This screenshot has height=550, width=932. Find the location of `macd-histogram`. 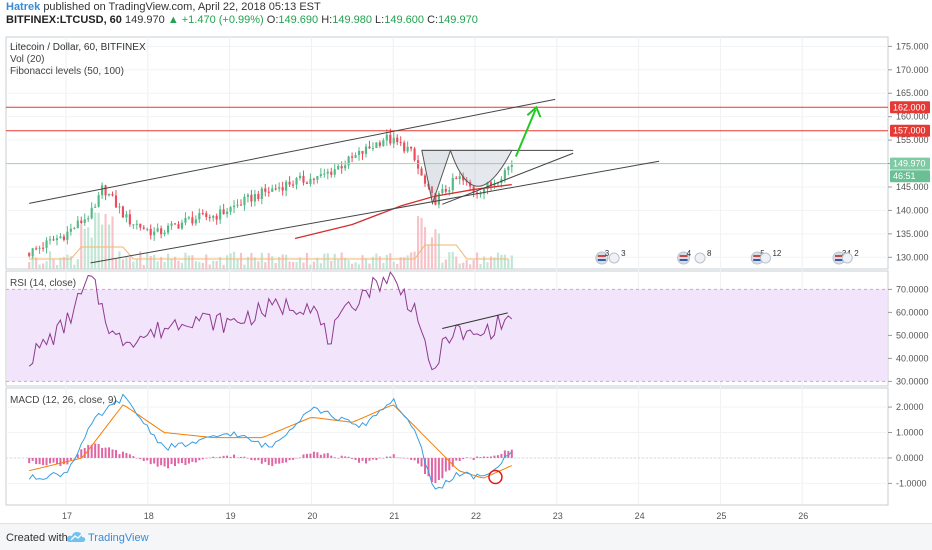

macd-histogram is located at coordinates (270, 463).